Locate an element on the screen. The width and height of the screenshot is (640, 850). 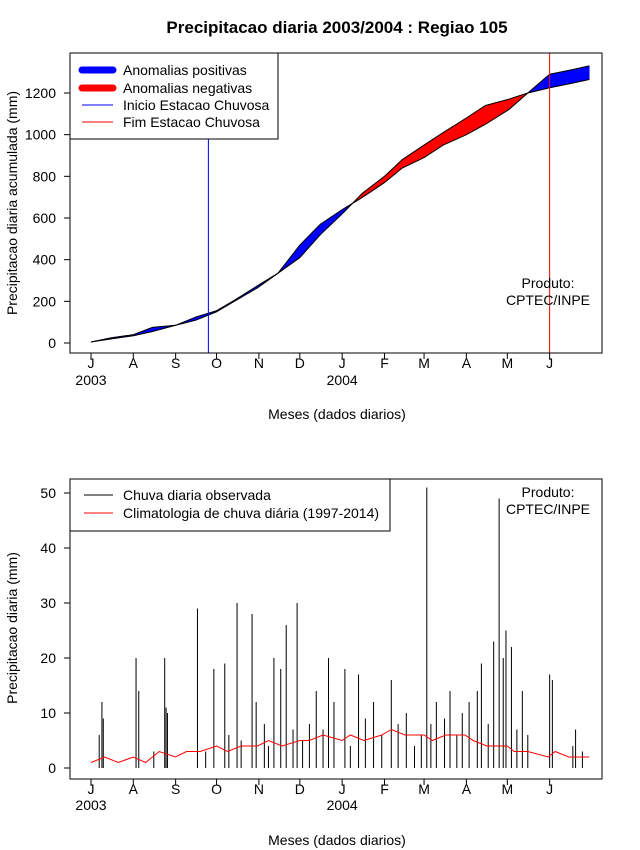
top-ytick-label: 400 is located at coordinates (45, 260).